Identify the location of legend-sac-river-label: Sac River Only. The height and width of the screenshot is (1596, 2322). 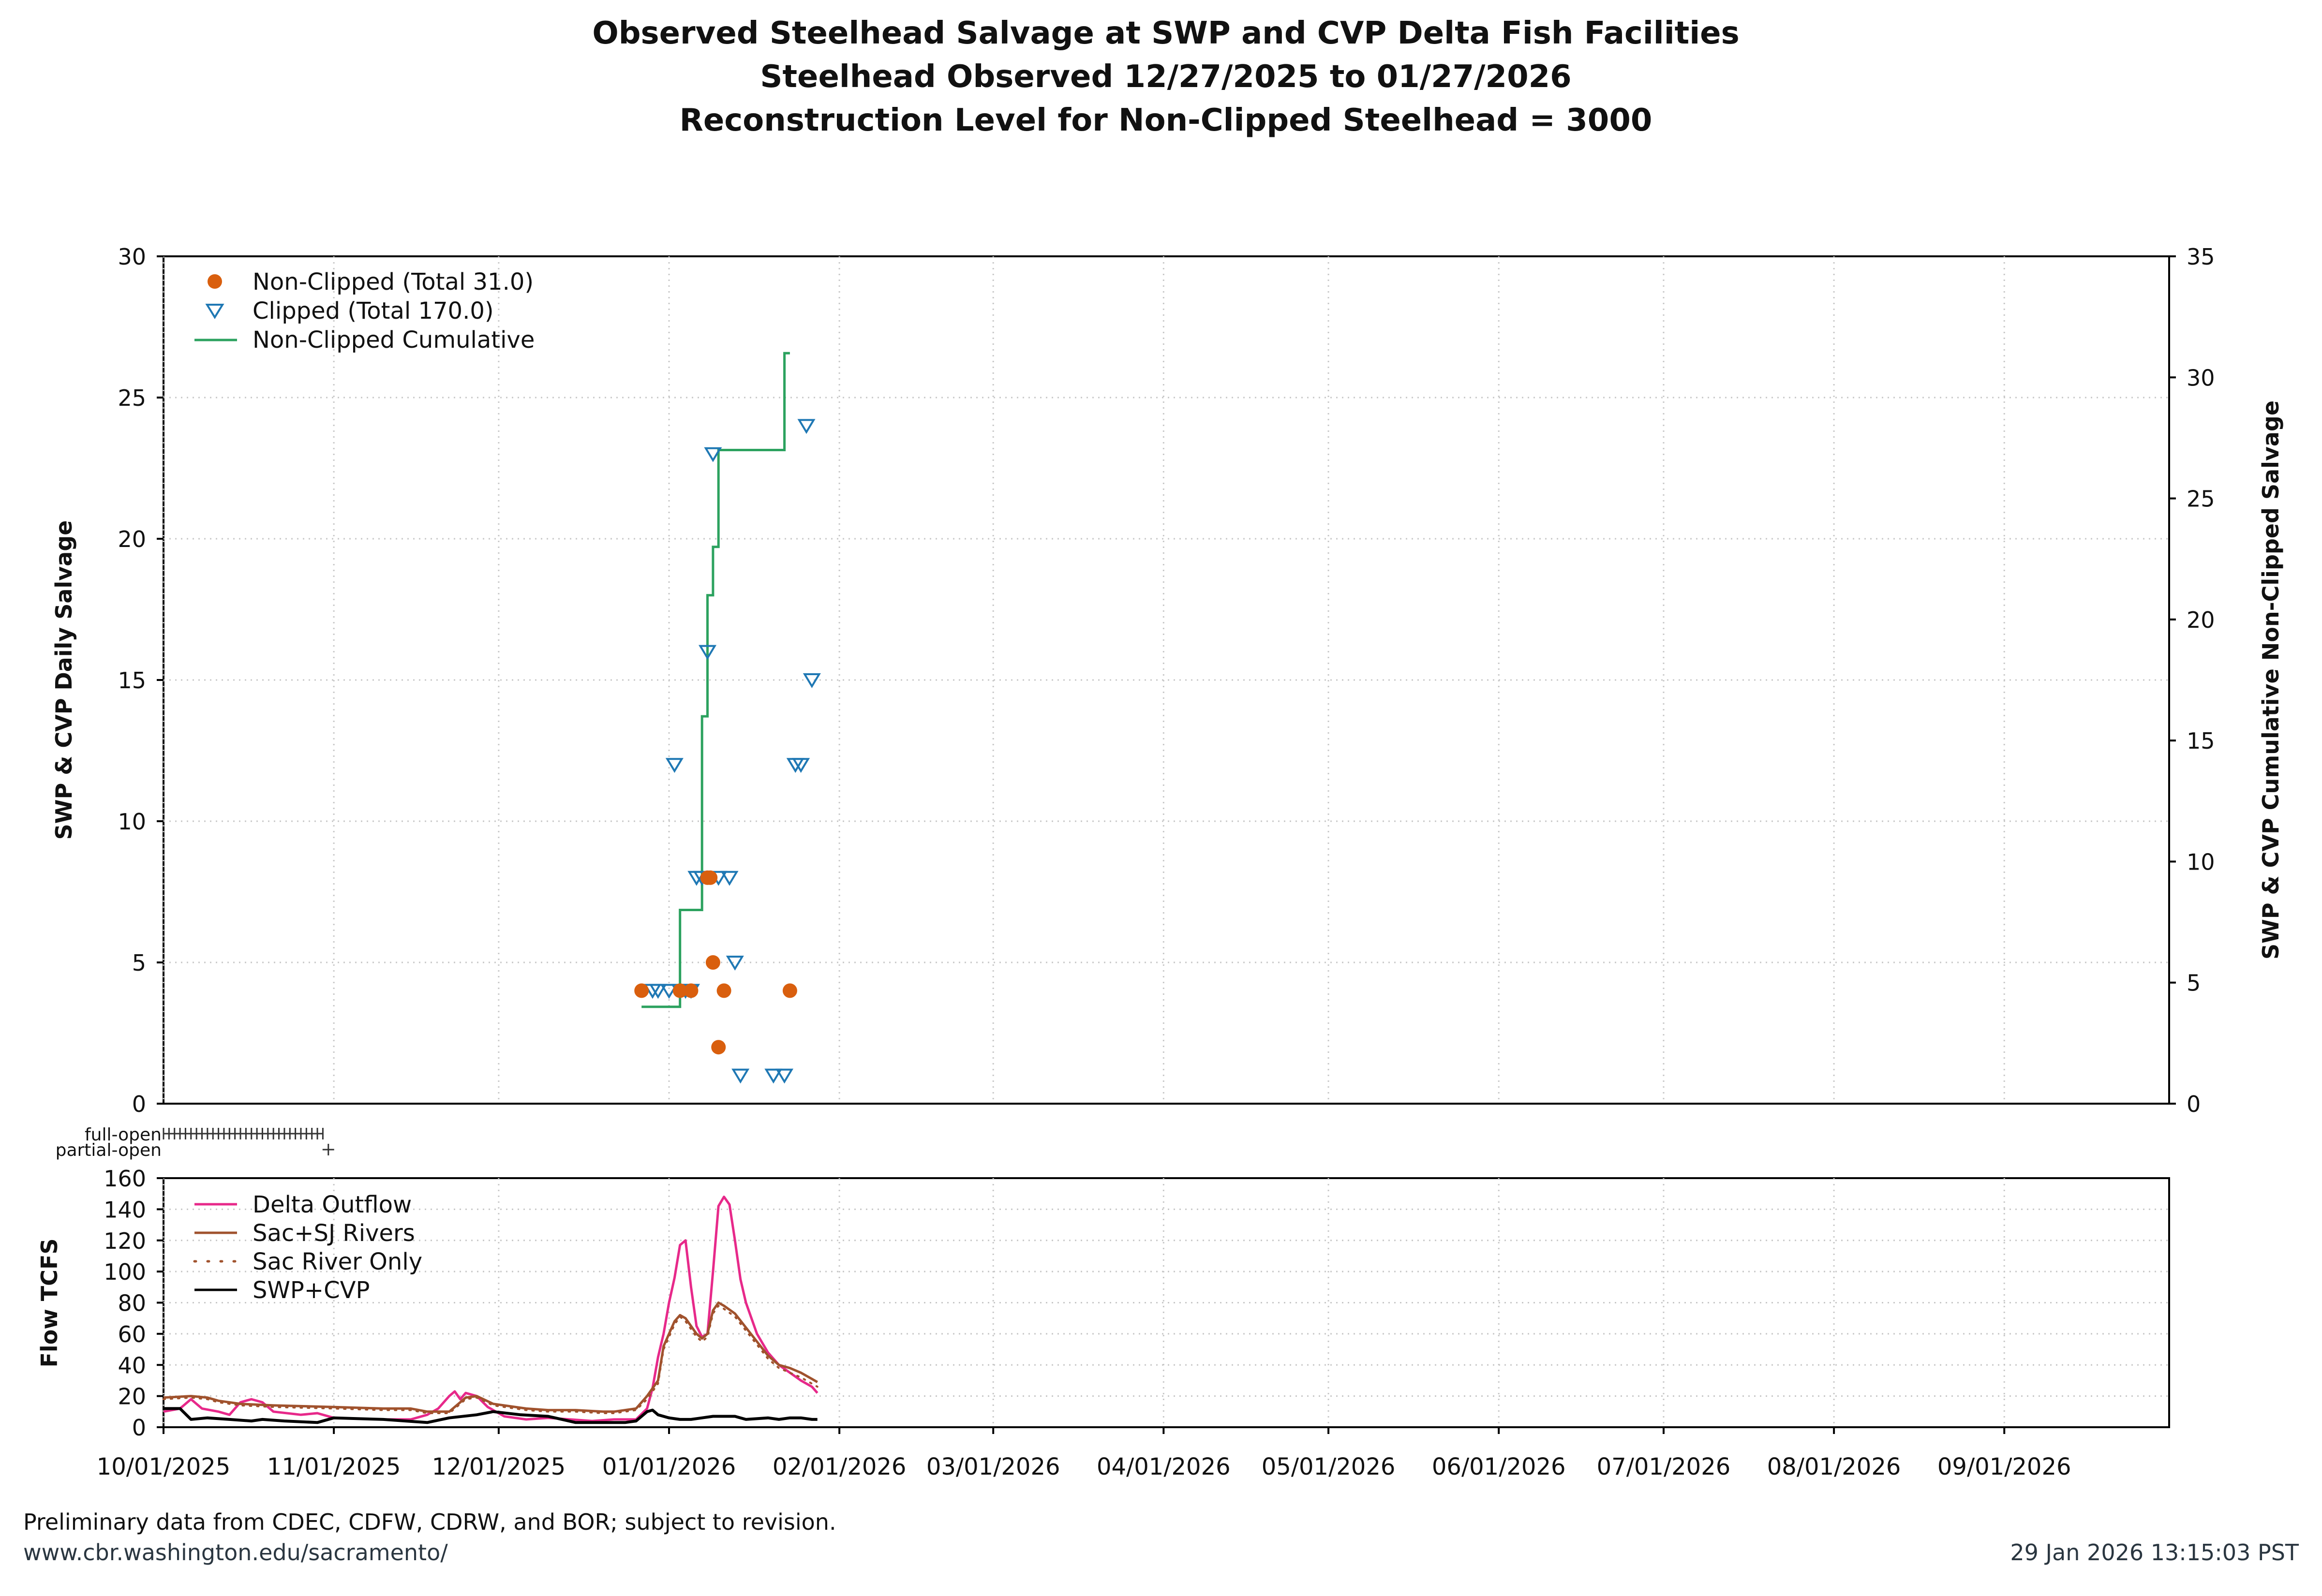
(337, 1261).